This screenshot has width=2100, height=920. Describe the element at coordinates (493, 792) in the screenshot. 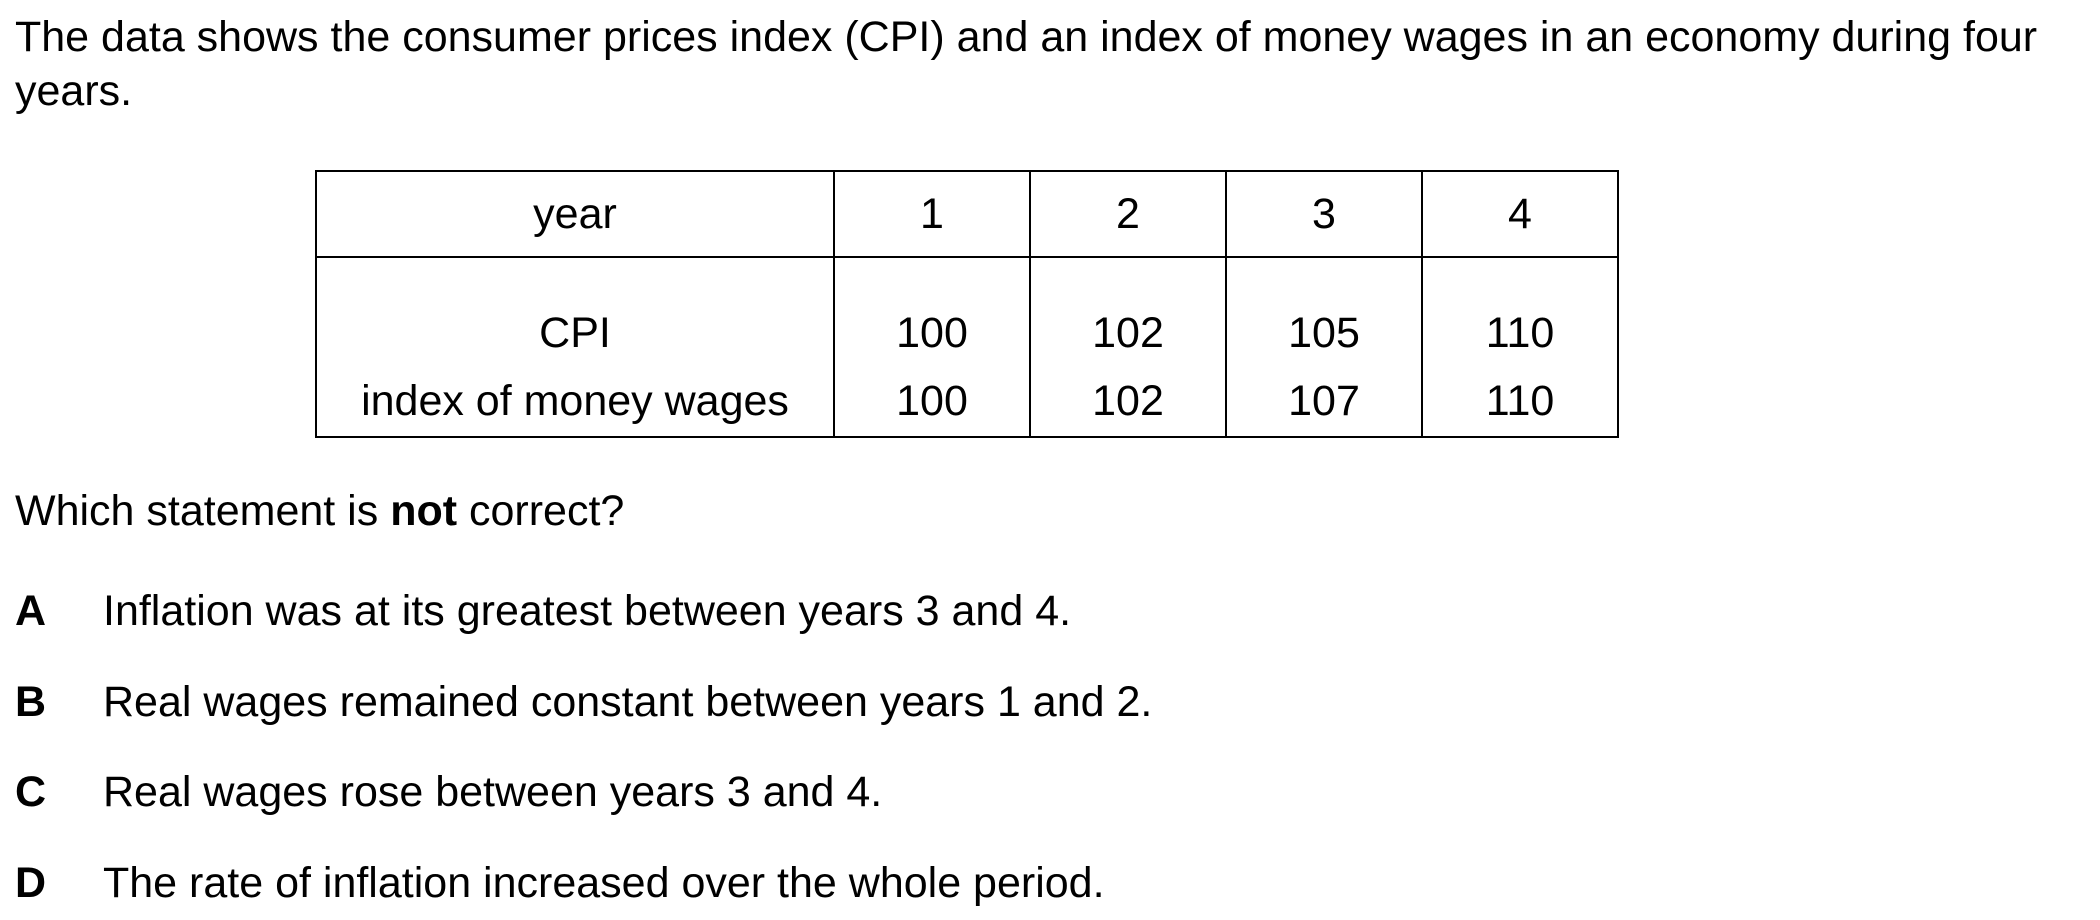

I see `option-text-c: Real wages rose between years 3 and 4.` at that location.